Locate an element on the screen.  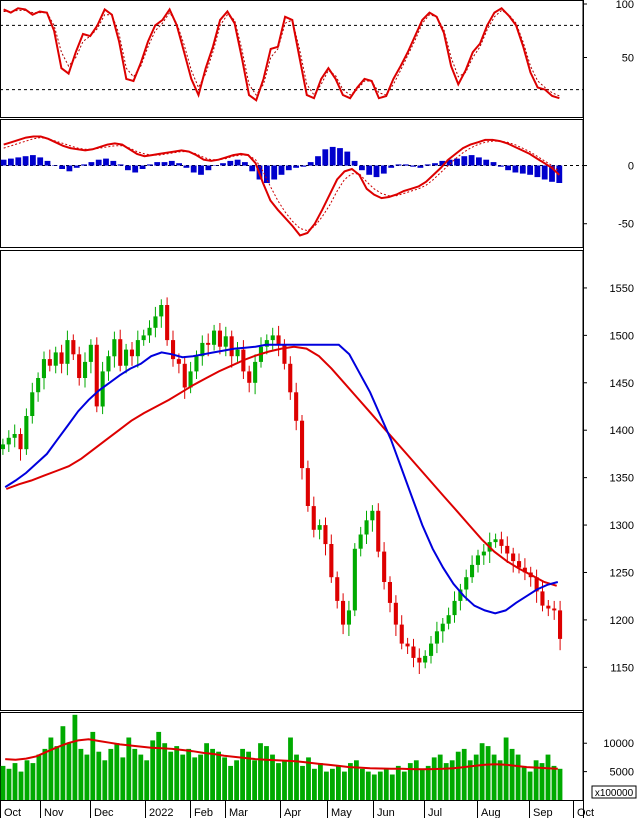
price-ytick-1350: 1350 is located at coordinates (622, 479).